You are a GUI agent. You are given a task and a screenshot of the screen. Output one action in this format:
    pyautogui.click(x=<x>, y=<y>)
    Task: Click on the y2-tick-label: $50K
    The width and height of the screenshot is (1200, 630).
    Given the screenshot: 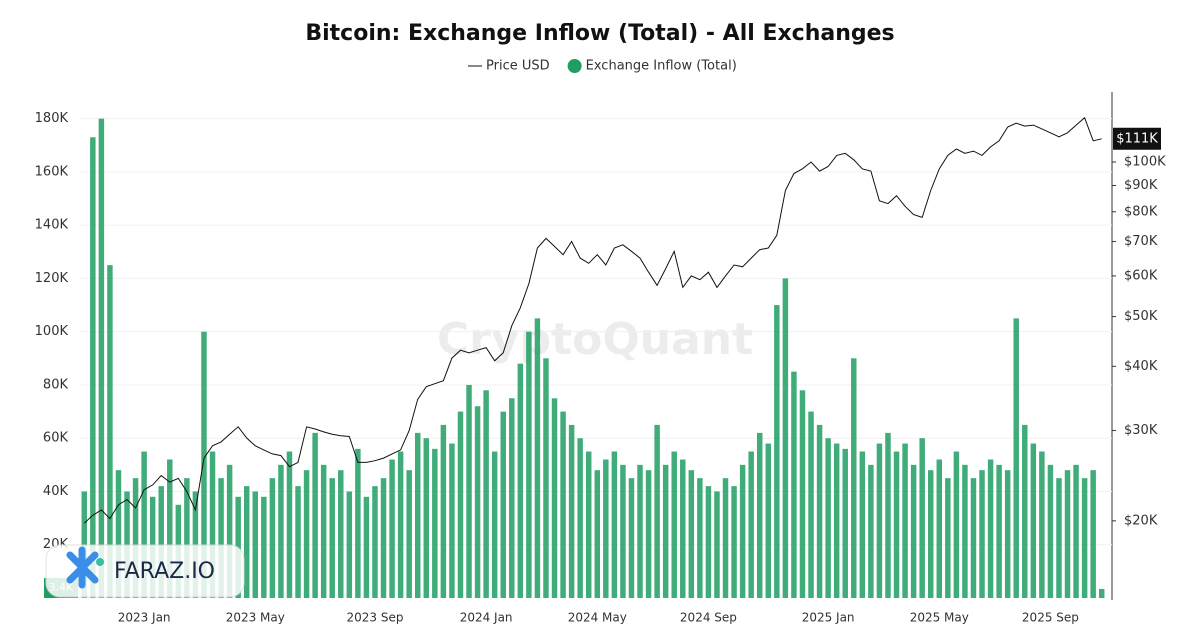 What is the action you would take?
    pyautogui.click(x=1141, y=316)
    